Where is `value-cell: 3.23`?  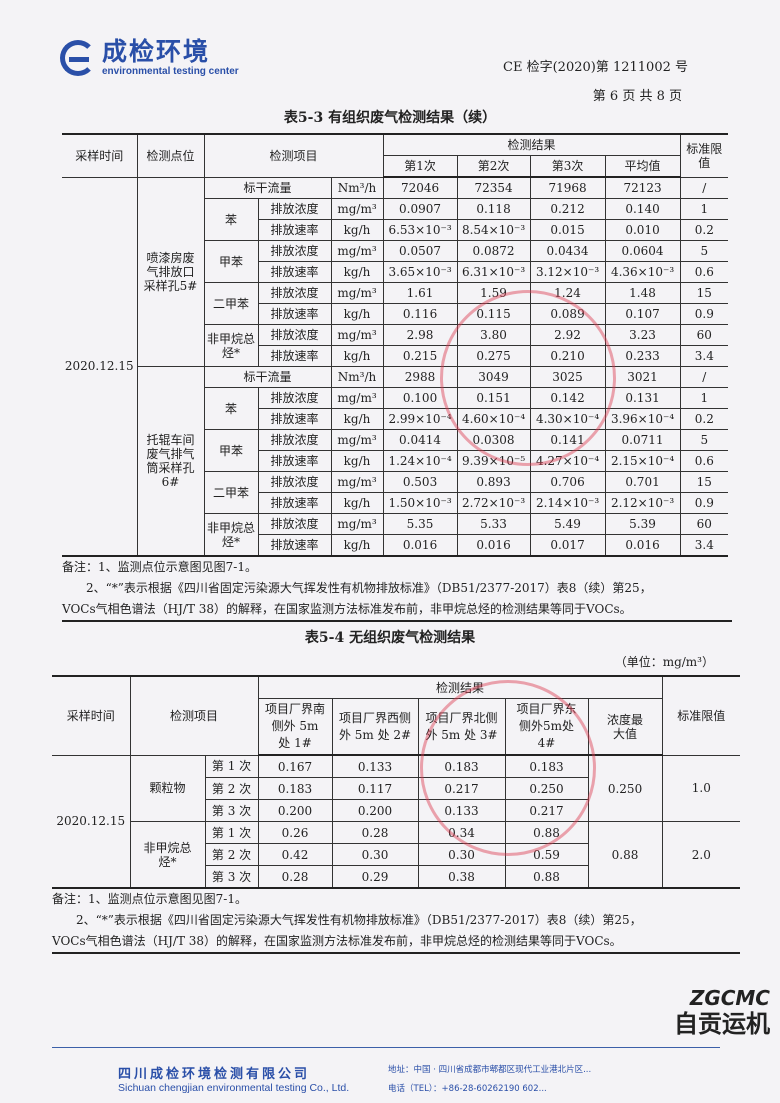
value-cell: 3.23 is located at coordinates (642, 335).